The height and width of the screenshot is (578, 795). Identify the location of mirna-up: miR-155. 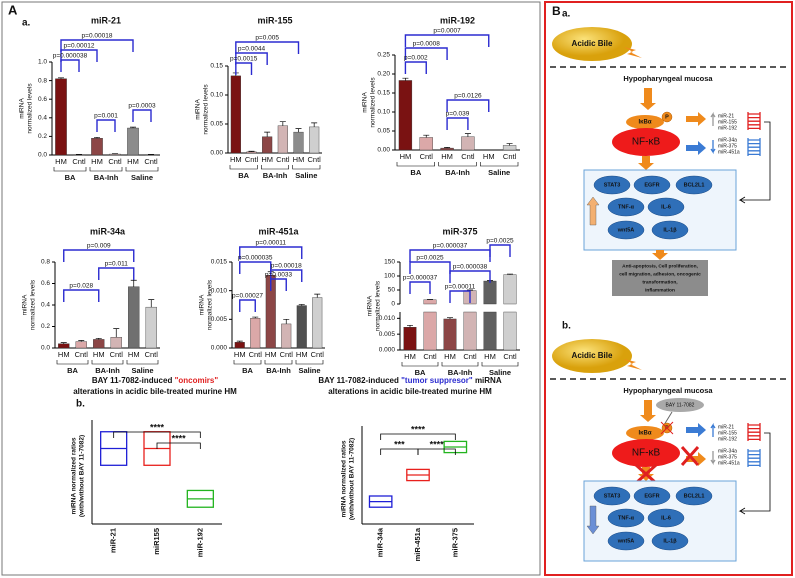
(727, 433).